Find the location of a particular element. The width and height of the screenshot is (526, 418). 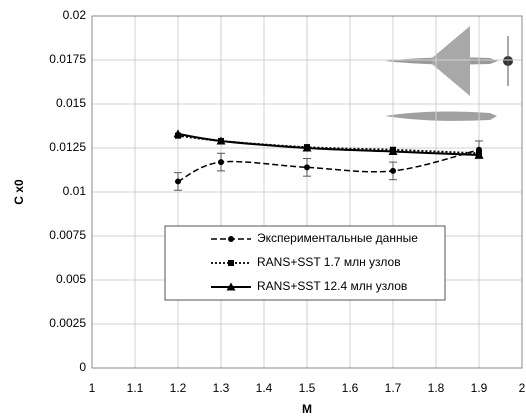

legend-label: RANS+SST 12.4 млн узлов is located at coordinates (332, 286).